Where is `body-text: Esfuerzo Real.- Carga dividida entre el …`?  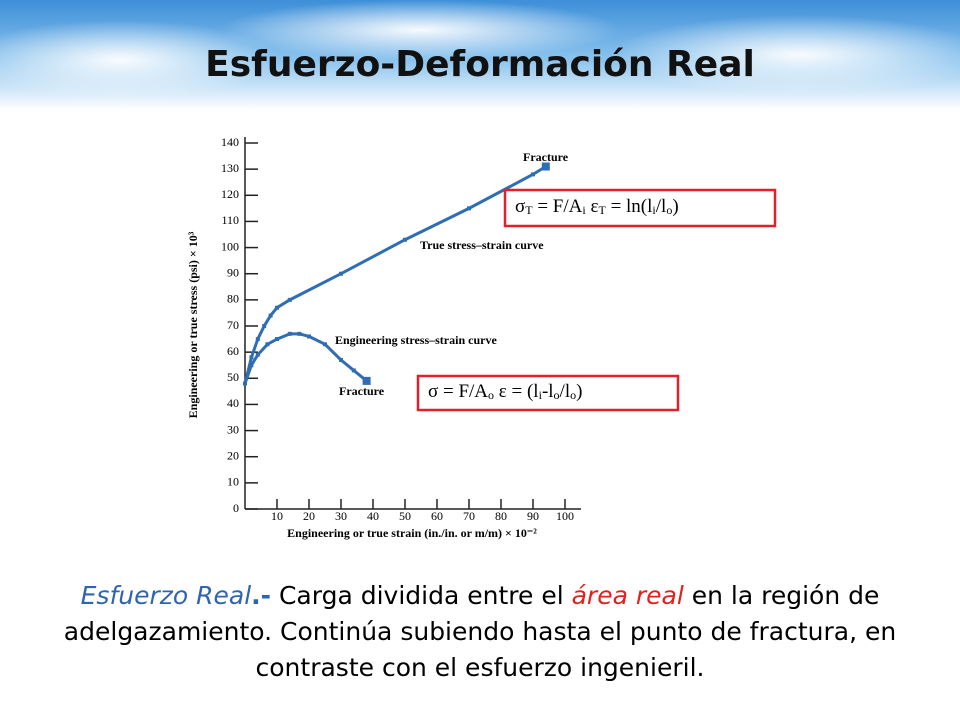 body-text: Esfuerzo Real.- Carga dividida entre el … is located at coordinates (480, 632).